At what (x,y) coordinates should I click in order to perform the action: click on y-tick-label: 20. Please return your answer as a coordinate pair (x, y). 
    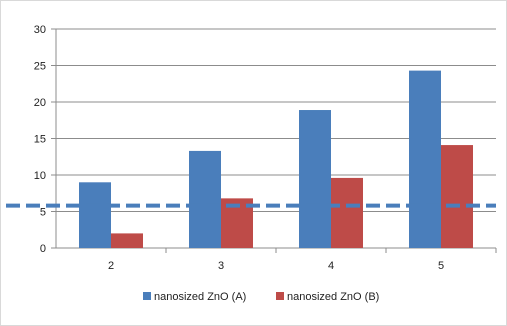
    Looking at the image, I should click on (40, 103).